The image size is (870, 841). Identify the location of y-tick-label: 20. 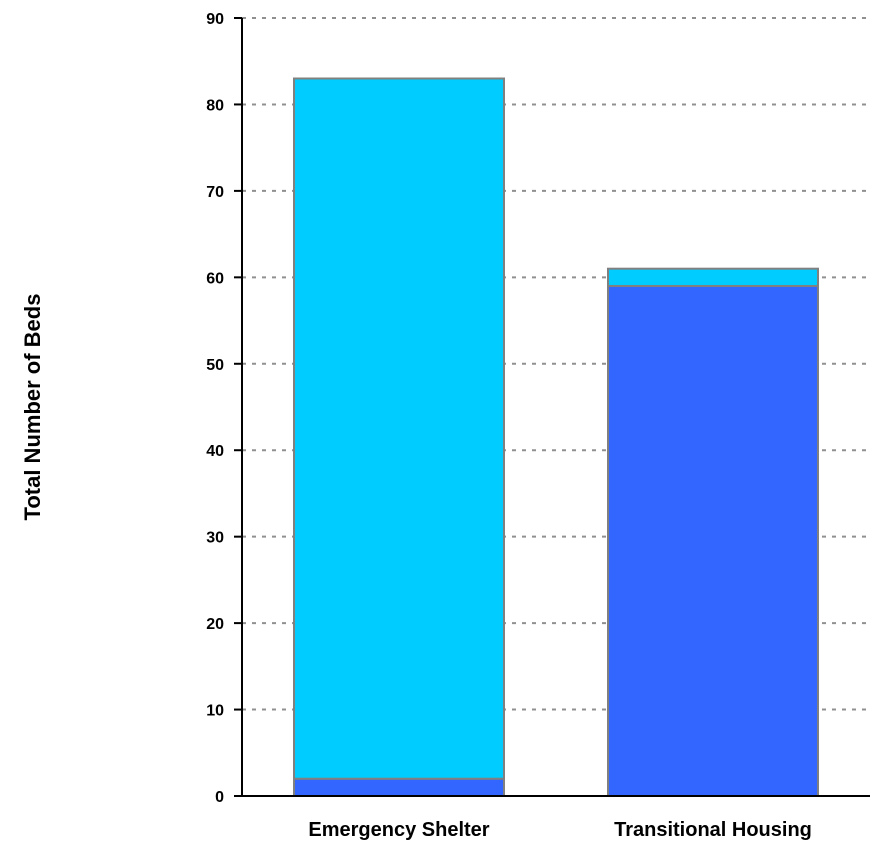
(215, 624).